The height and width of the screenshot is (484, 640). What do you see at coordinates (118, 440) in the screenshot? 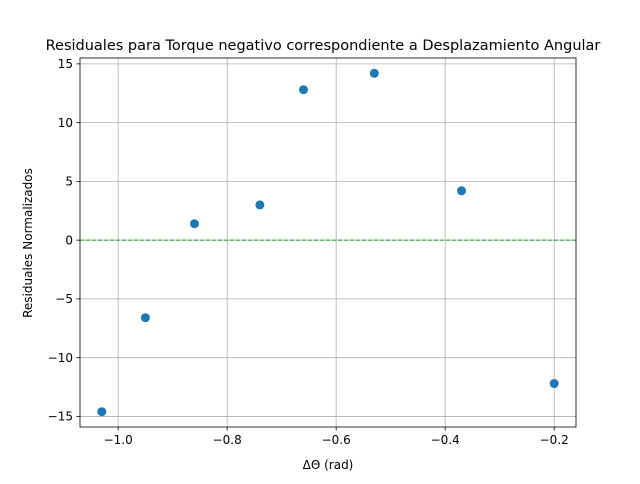
I see `x-tick-label: −1.0` at bounding box center [118, 440].